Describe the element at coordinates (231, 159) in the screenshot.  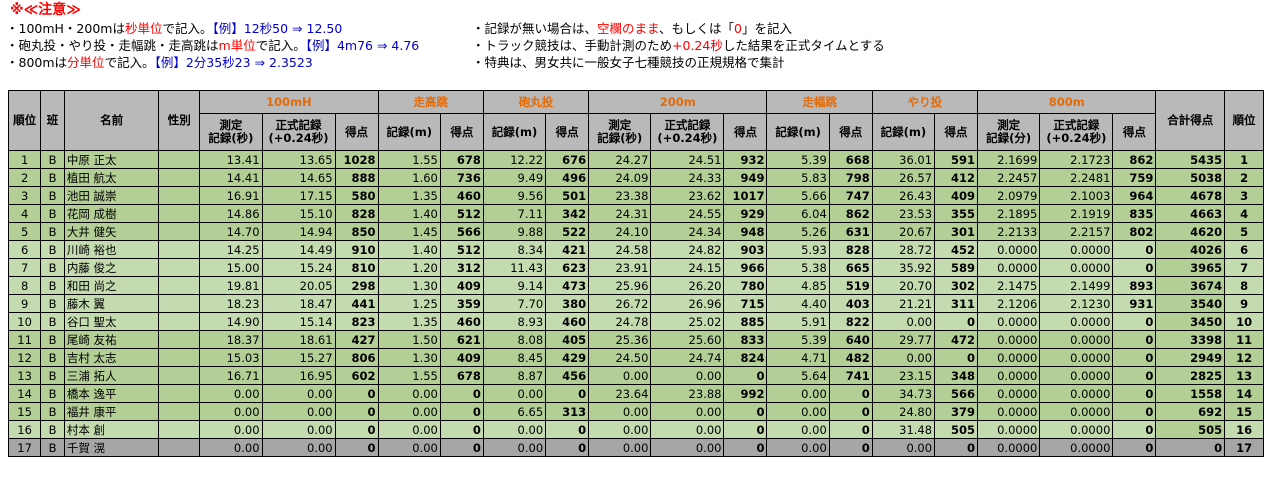
I see `hurdles-measured-cell: 13.41` at that location.